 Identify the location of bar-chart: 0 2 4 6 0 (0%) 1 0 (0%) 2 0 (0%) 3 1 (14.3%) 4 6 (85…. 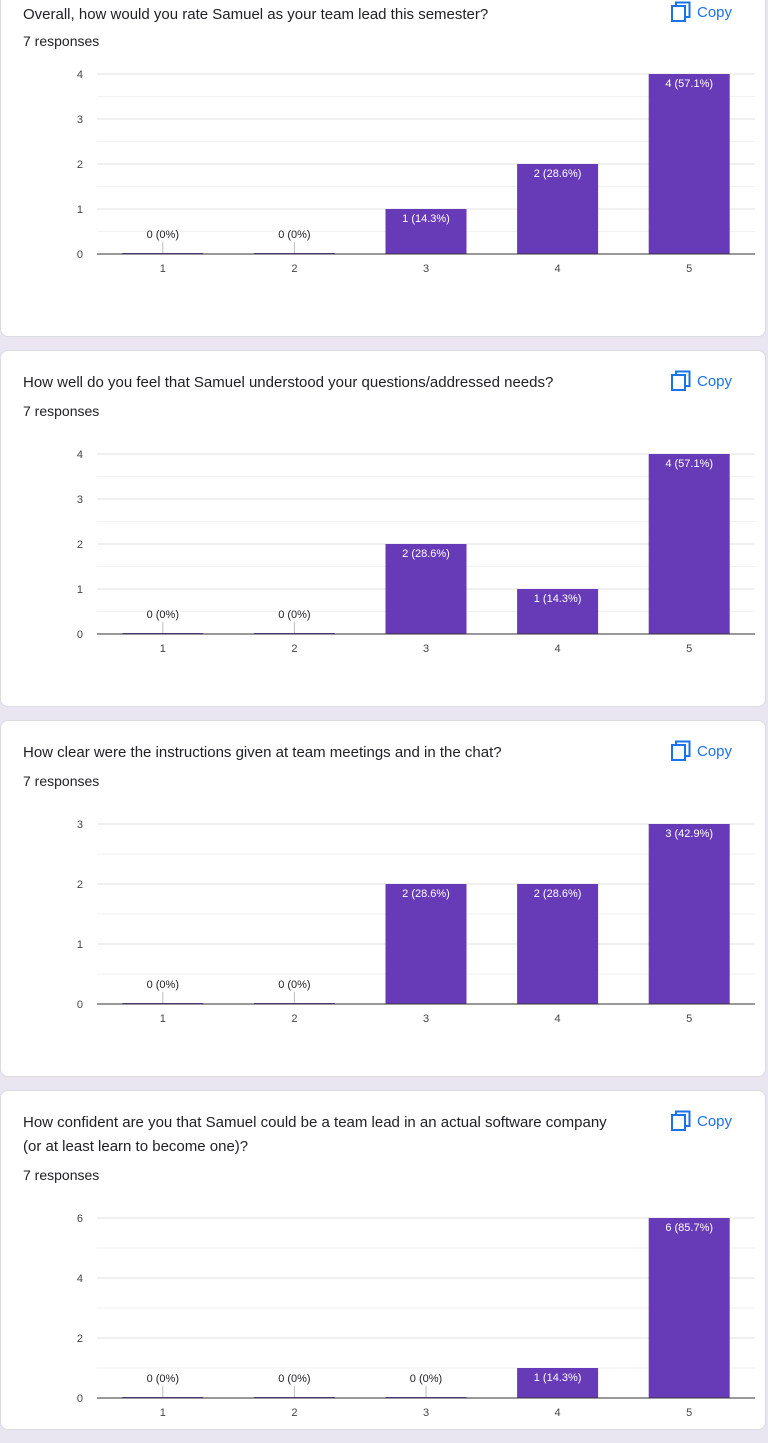
(416, 1316).